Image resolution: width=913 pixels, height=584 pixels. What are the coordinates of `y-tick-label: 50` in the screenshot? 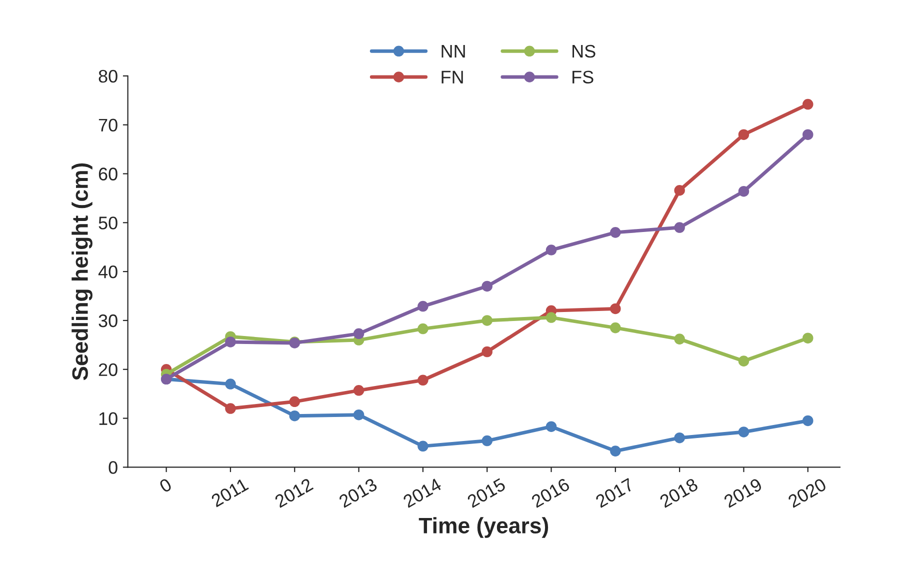 It's located at (108, 223).